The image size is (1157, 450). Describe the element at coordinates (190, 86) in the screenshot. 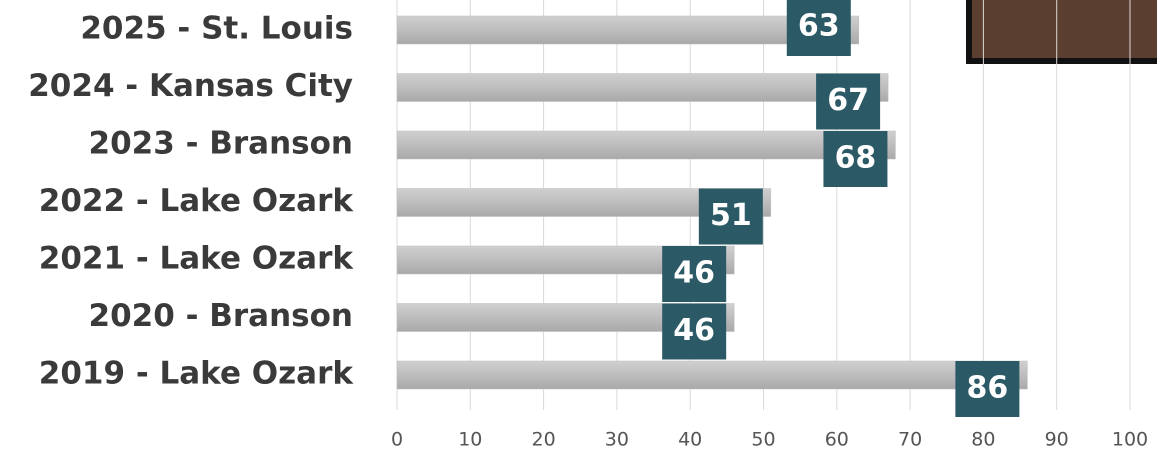

I see `category-label: 2024 - Kansas City` at that location.